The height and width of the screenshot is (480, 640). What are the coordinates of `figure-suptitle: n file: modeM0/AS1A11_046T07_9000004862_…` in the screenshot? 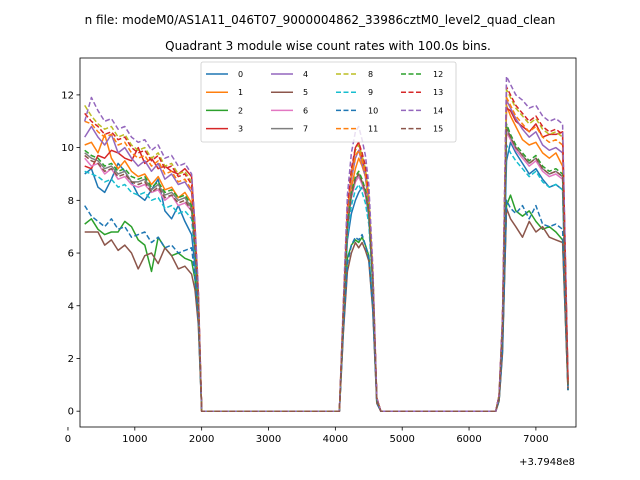 It's located at (320, 20).